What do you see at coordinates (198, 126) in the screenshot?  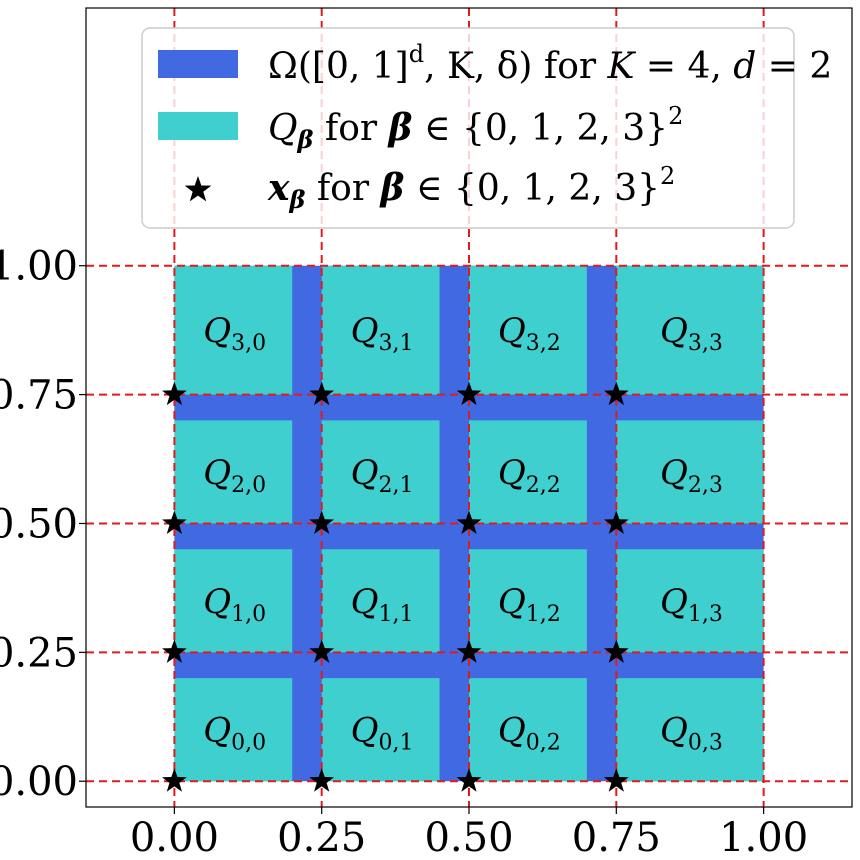 I see `legend-cells-patch` at bounding box center [198, 126].